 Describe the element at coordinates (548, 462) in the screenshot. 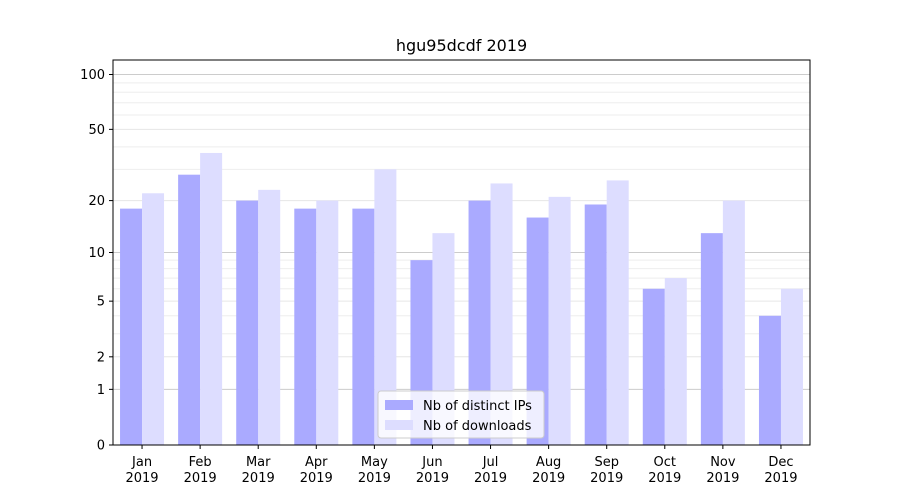

I see `x-tick-label-month: Aug` at that location.